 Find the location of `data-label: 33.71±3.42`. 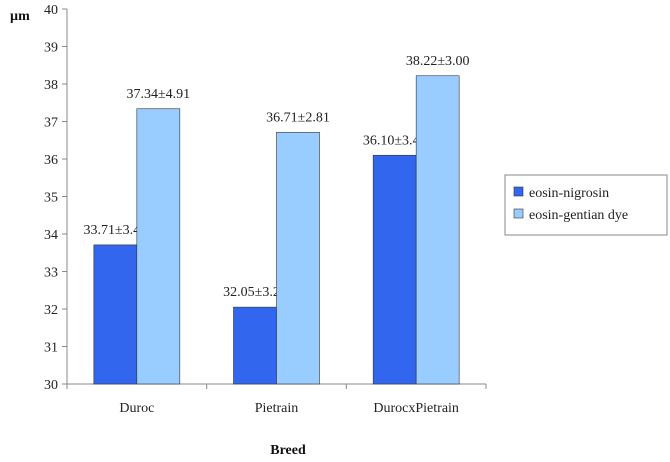

data-label: 33.71±3.42 is located at coordinates (115, 230).